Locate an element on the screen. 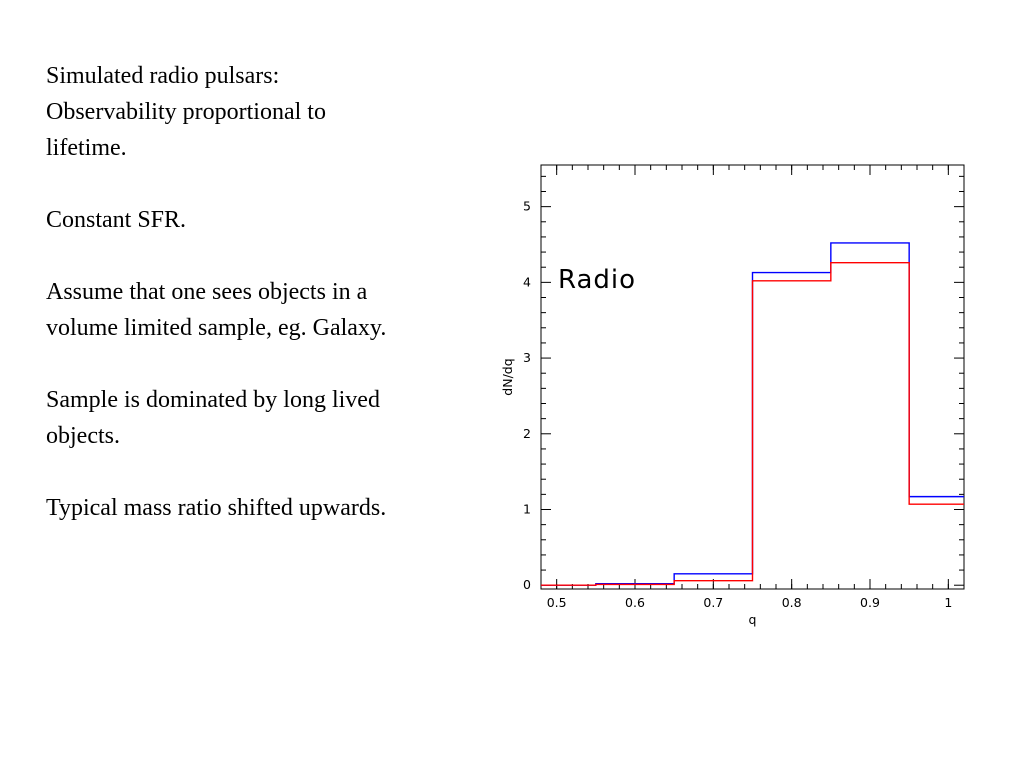 This screenshot has width=1023, height=767. text-line: Simulated radio pulsars: is located at coordinates (163, 76).